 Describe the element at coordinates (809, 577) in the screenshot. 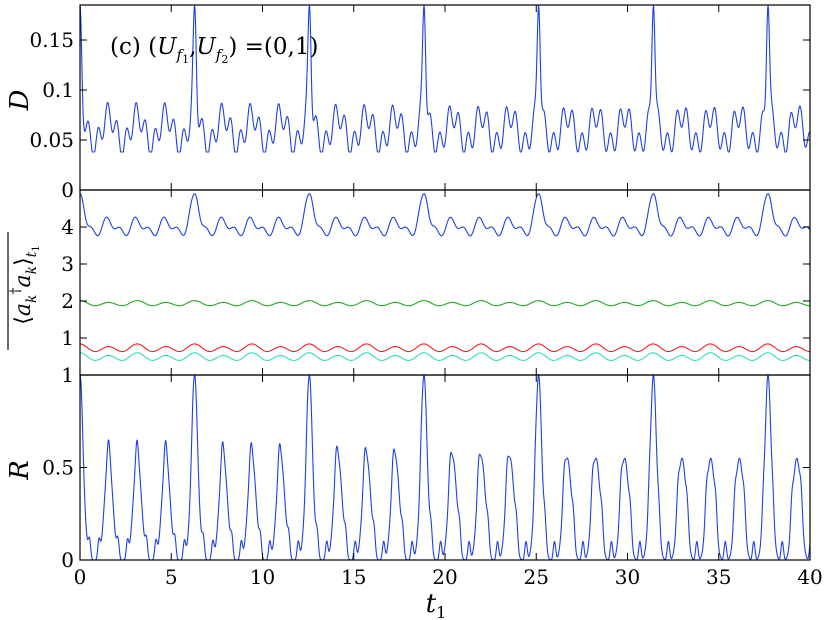

I see `x-tick-label: 40` at that location.